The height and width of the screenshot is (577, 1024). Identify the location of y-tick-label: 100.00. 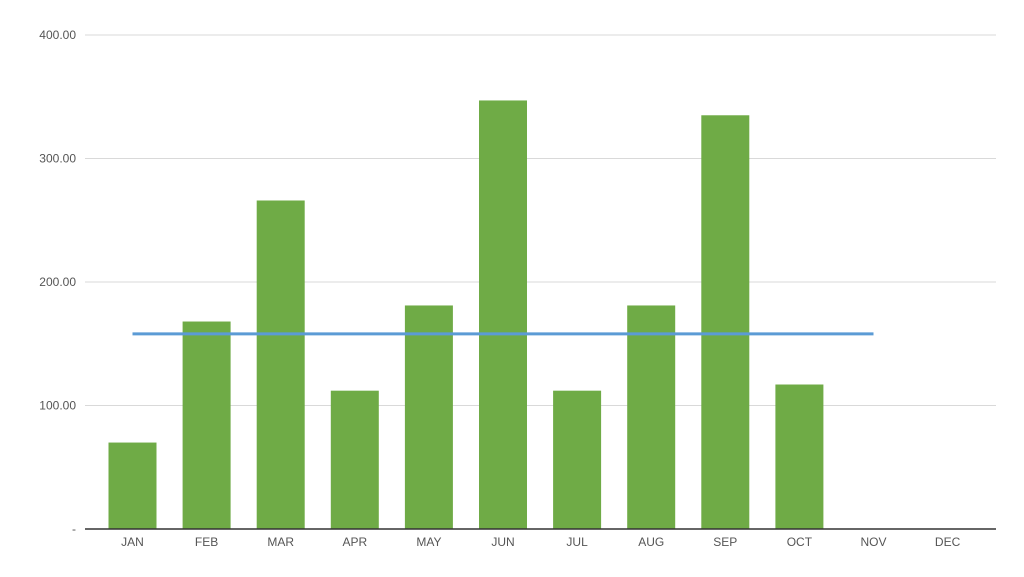
(57, 406).